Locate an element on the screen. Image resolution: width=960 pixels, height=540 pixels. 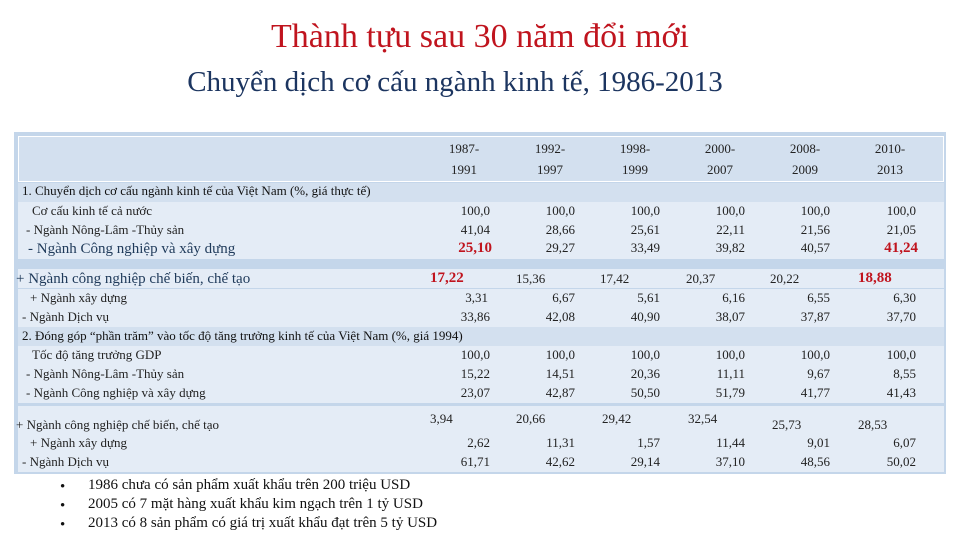
row-label: + Ngành công nghiệp chế biến, chế tạo is located at coordinates (133, 279).